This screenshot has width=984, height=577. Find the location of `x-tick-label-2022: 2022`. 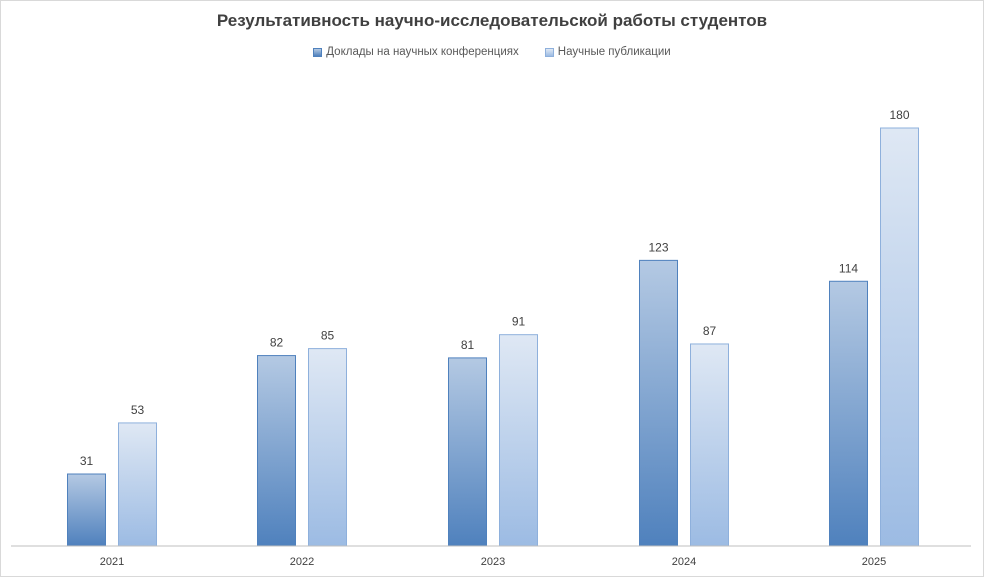

x-tick-label-2022: 2022 is located at coordinates (302, 562).